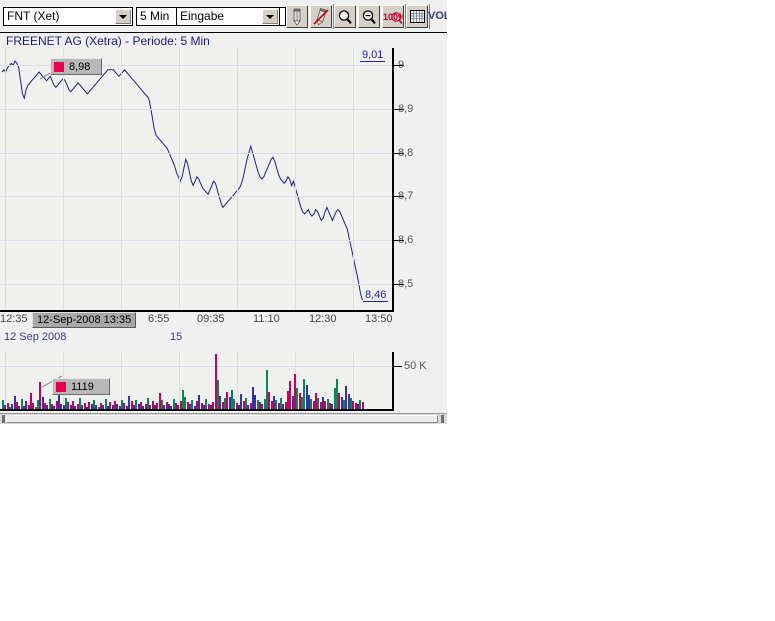  I want to click on last-value-label: 8,46, so click(376, 296).